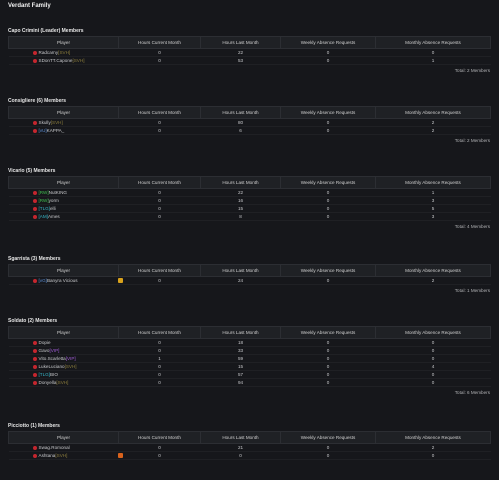 This screenshot has height=480, width=499. Describe the element at coordinates (48, 52) in the screenshot. I see `player-name: Radcarny` at that location.